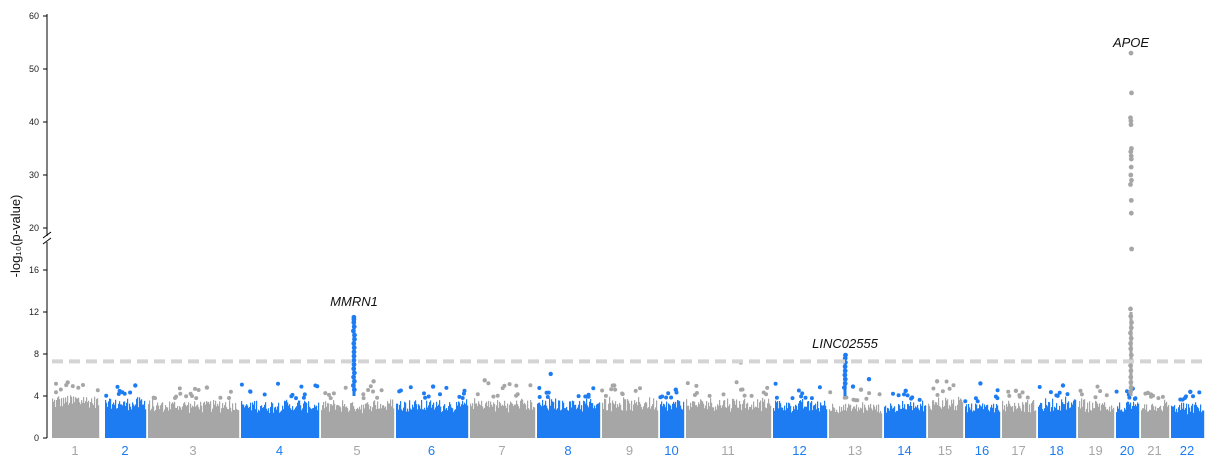  I want to click on chromosome-18-points, so click(1057, 410).